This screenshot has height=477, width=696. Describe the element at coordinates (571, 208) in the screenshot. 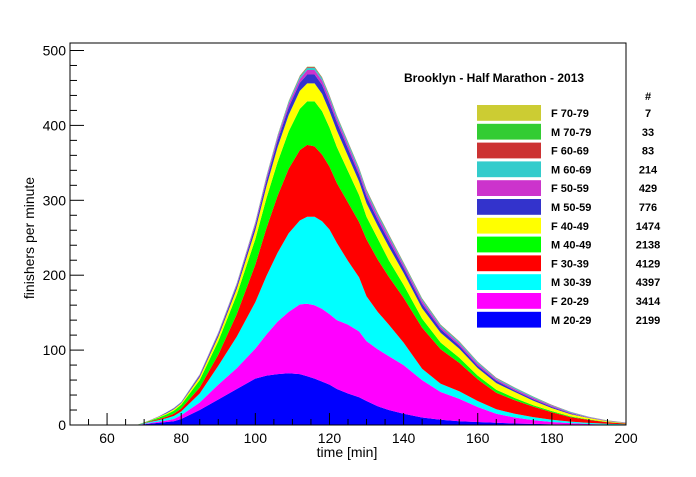

I see `legend-label: M 50-59` at that location.